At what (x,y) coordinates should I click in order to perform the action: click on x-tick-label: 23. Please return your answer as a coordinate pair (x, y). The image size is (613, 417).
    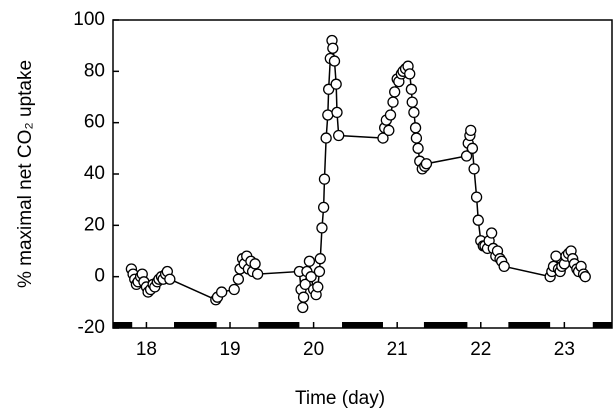
    Looking at the image, I should click on (564, 349).